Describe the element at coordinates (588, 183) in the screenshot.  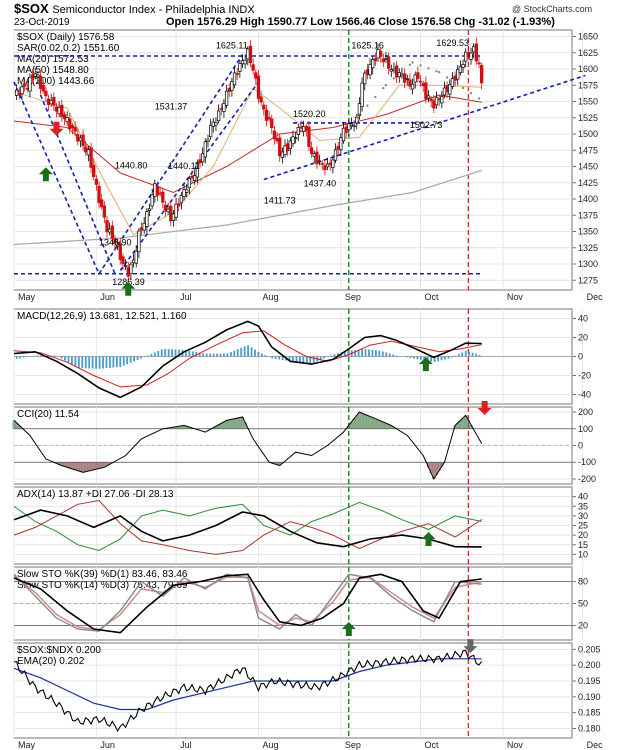
I see `price-ytick-label: 1425` at that location.